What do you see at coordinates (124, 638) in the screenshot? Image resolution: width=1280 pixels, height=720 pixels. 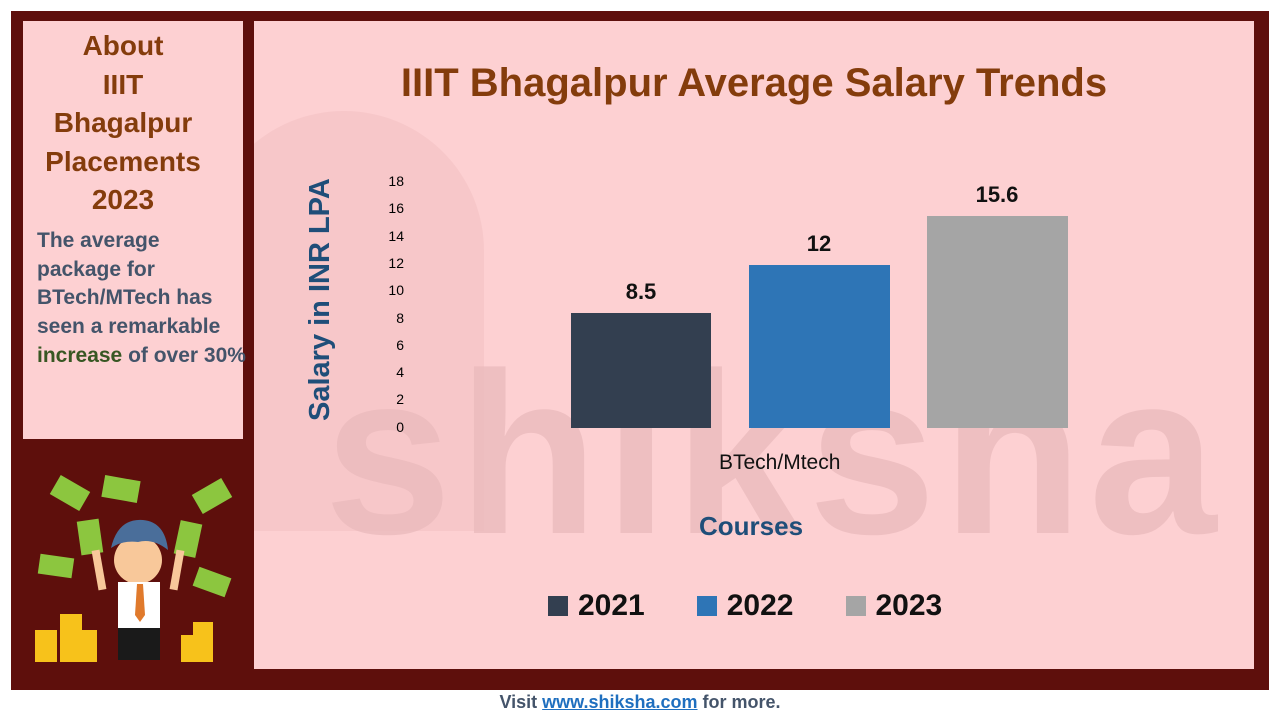 I see `coins-icon` at bounding box center [124, 638].